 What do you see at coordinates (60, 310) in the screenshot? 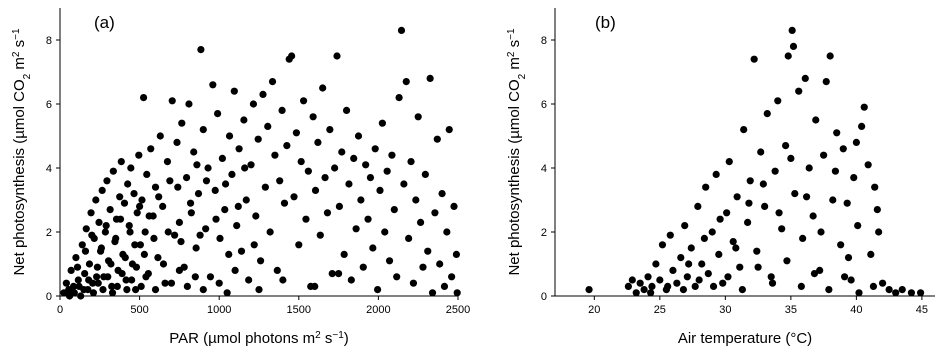
I see `x-tick-label: 0` at bounding box center [60, 310].